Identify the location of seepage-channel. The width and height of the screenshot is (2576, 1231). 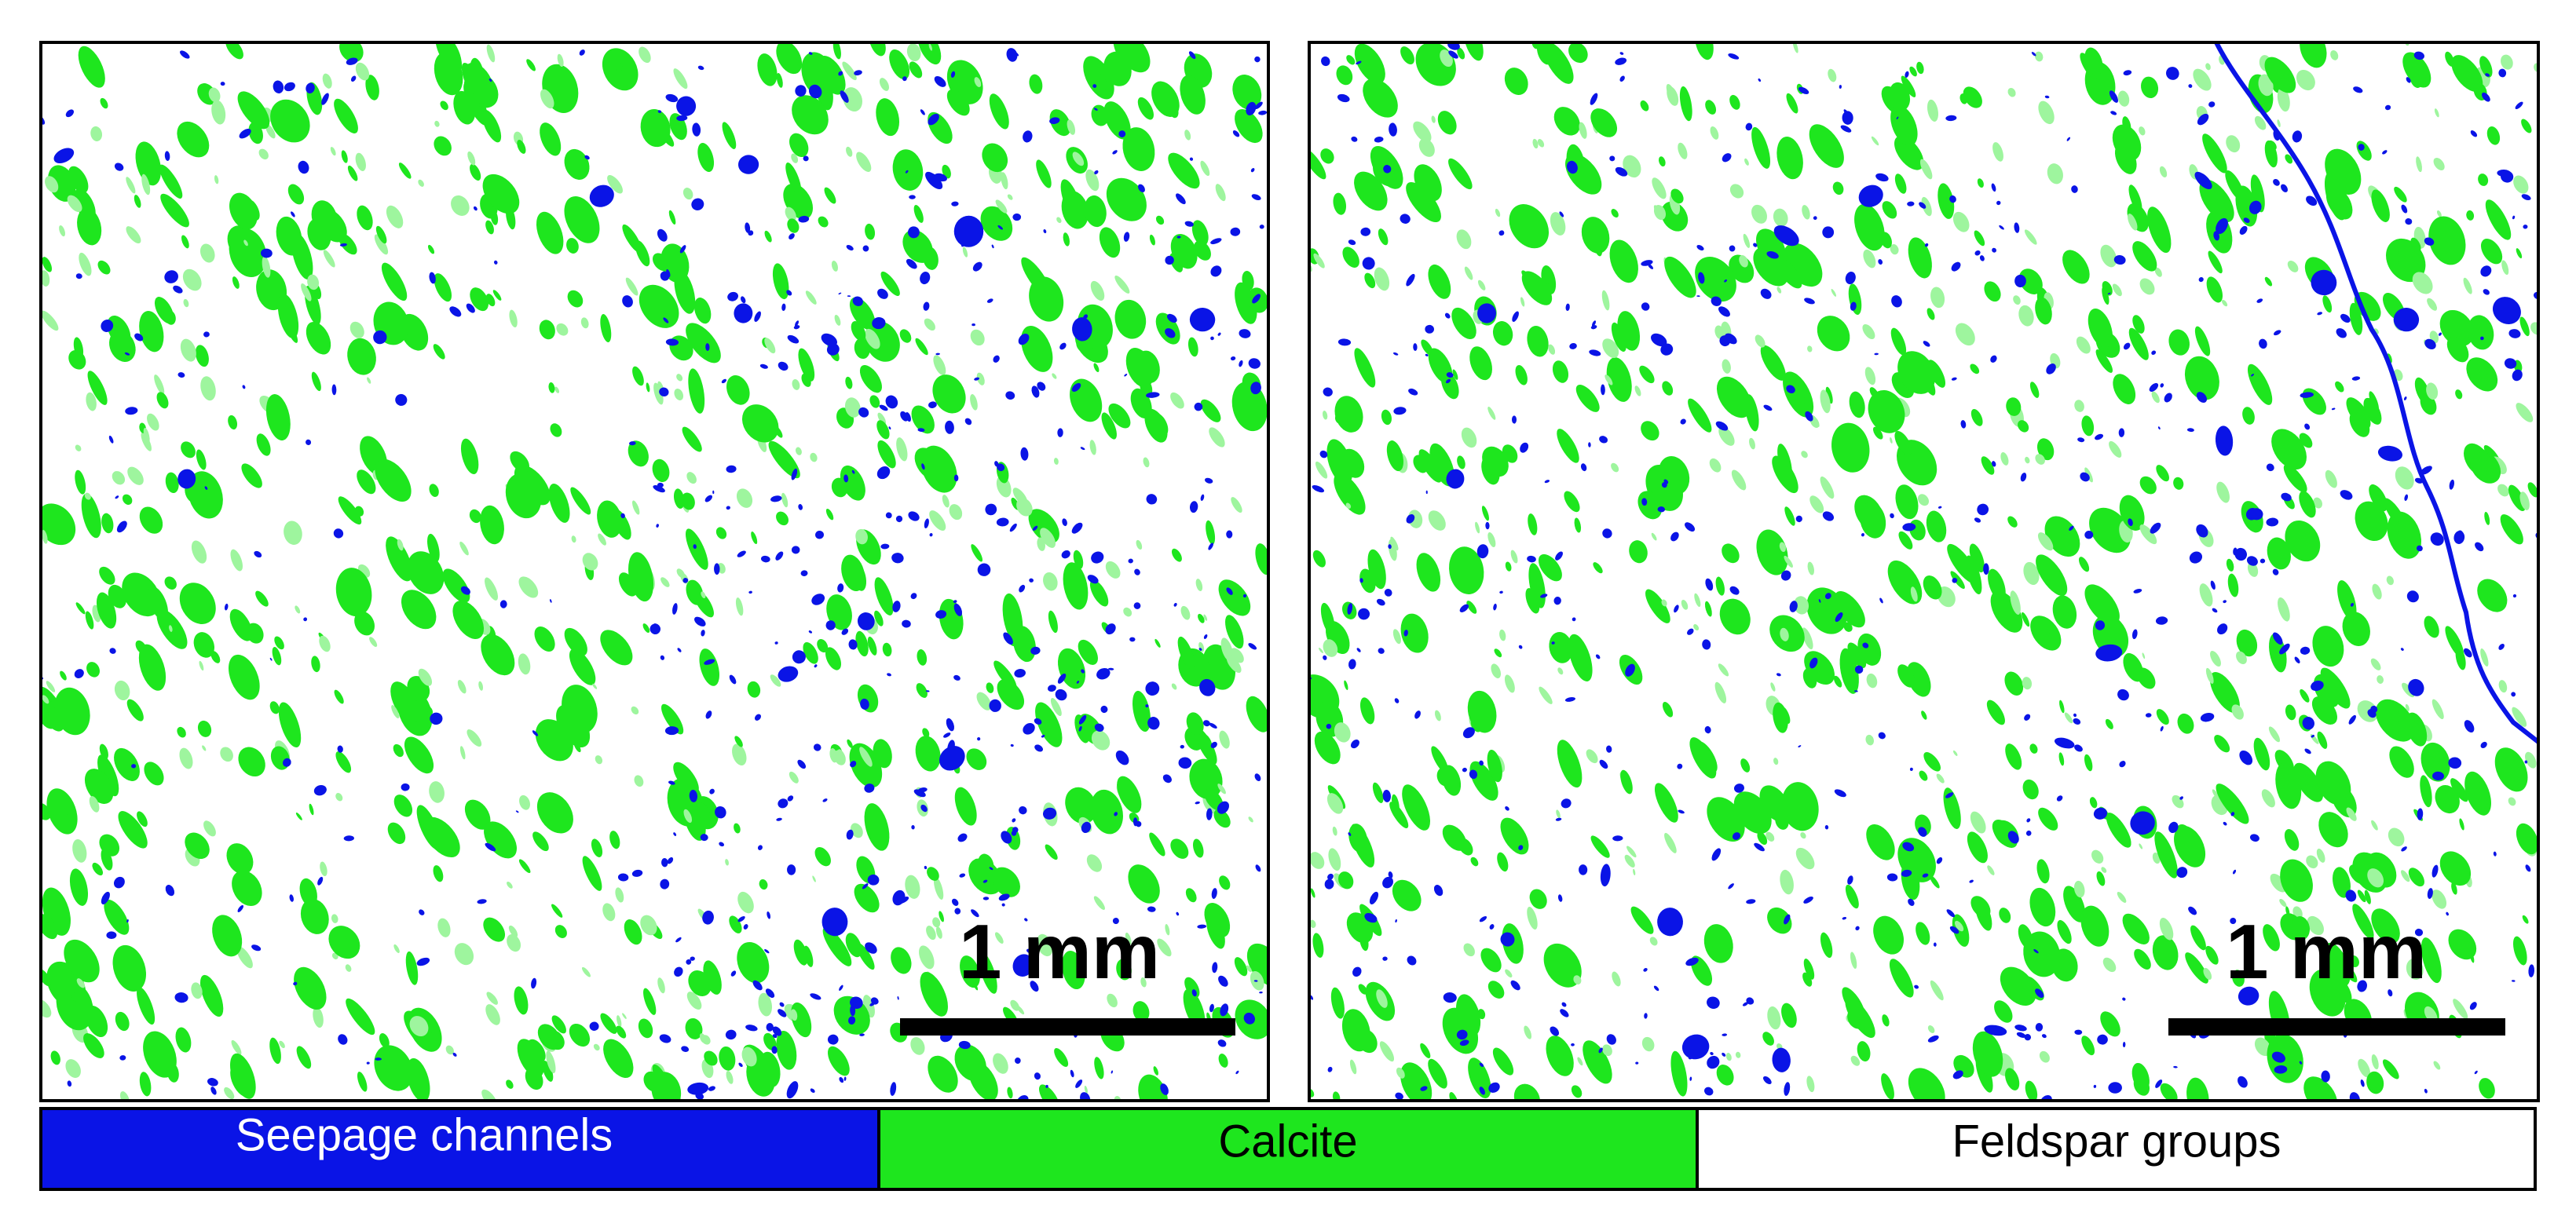
(2376, 393).